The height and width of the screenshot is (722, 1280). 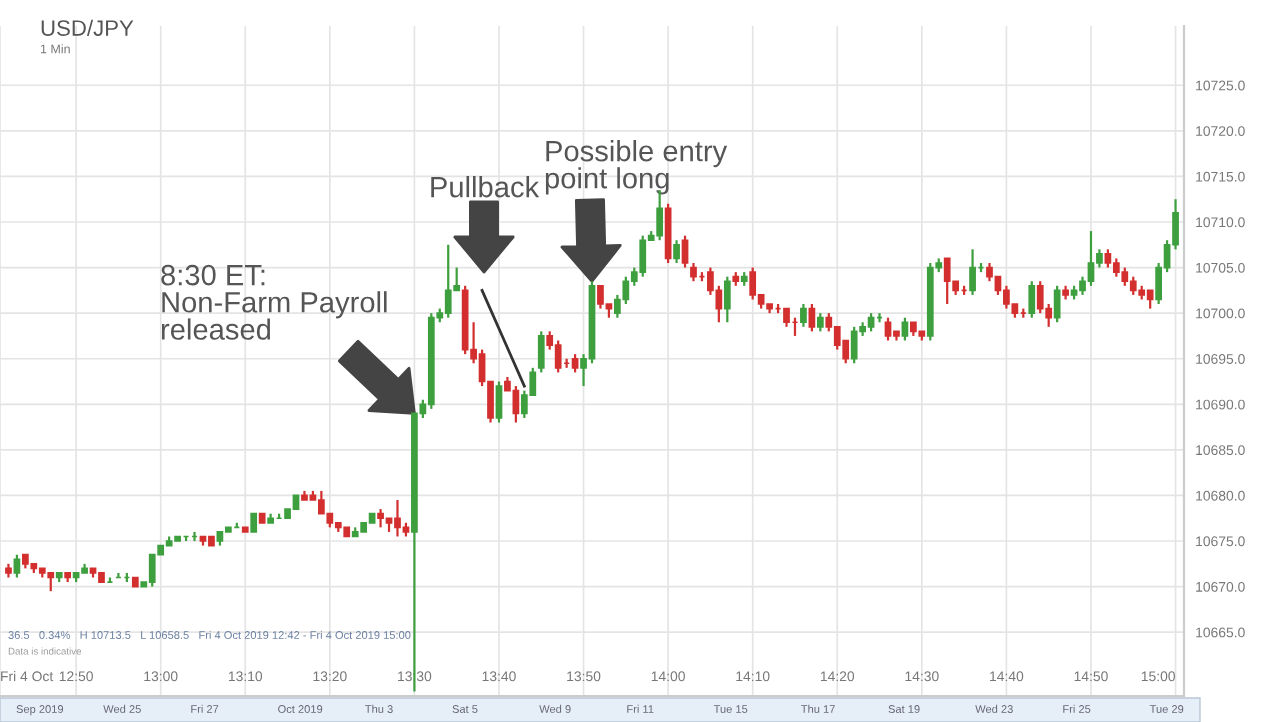 I want to click on chart-title: USD/JPY, so click(x=87, y=27).